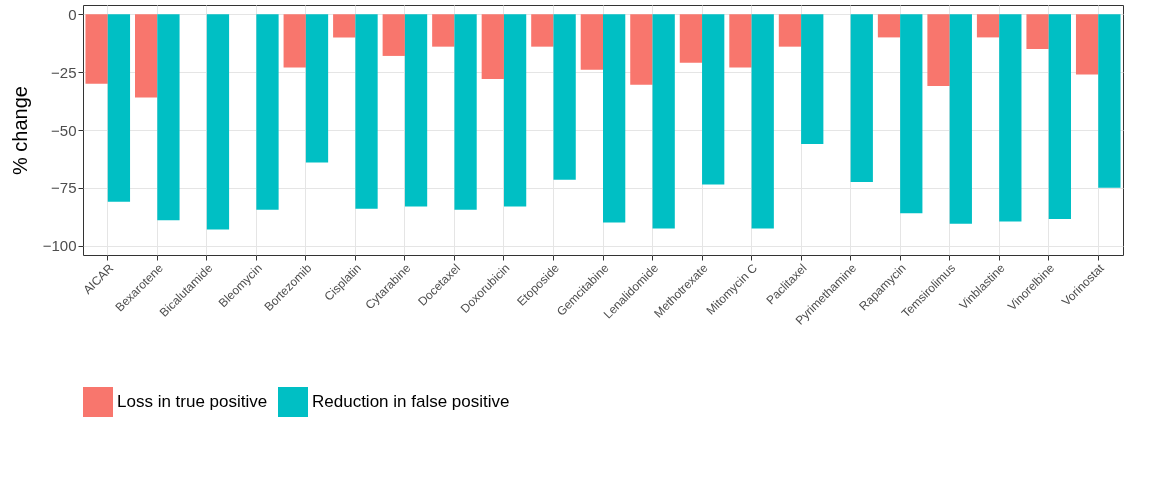  I want to click on legend-label: Loss in true positive, so click(192, 401).